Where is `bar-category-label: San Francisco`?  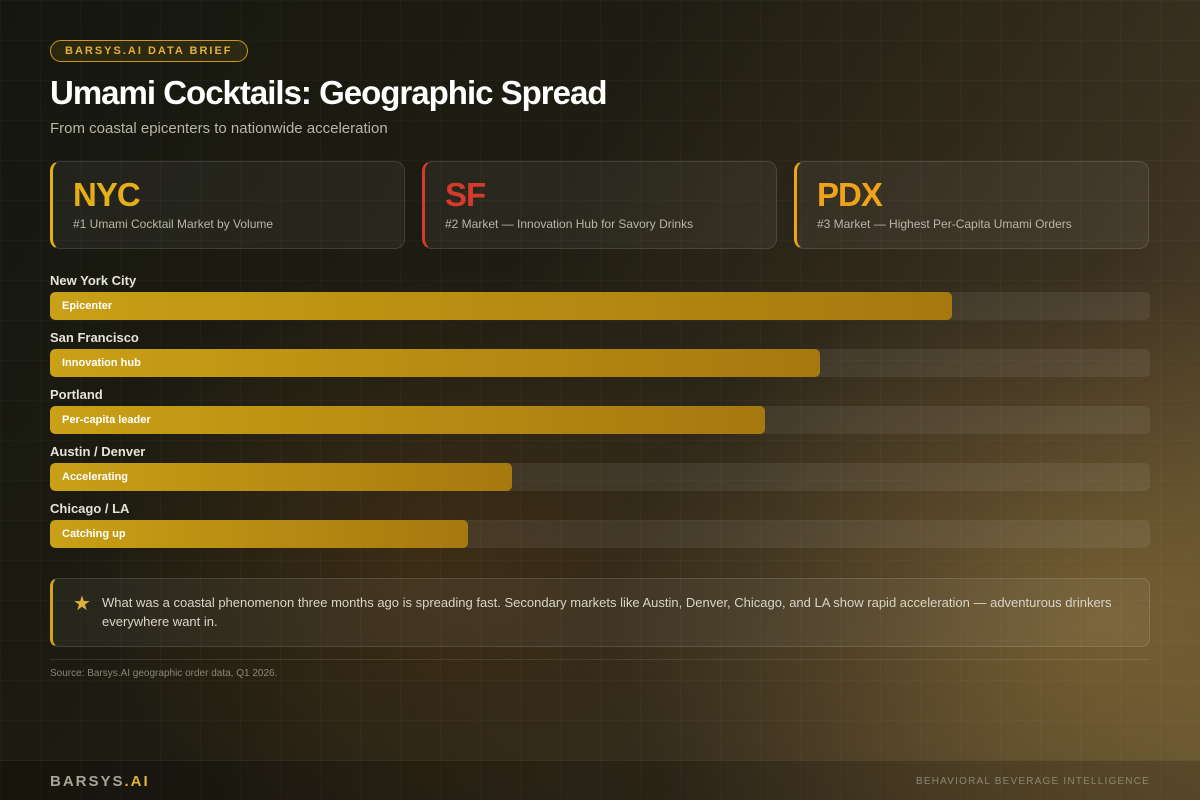 bar-category-label: San Francisco is located at coordinates (94, 337).